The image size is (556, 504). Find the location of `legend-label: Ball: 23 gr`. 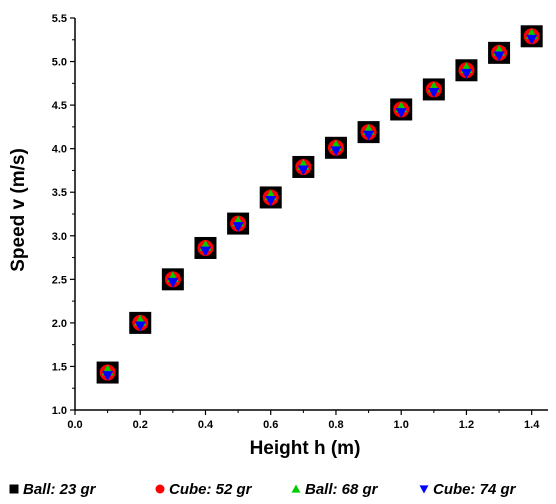

legend-label: Ball: 23 gr is located at coordinates (60, 489).